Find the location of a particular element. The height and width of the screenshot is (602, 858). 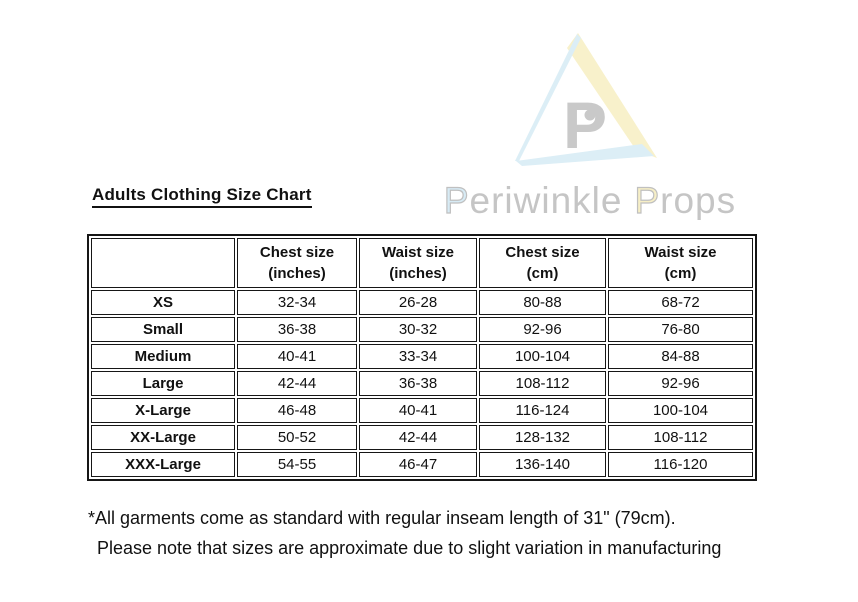

table-cell: 68-72 is located at coordinates (680, 302).